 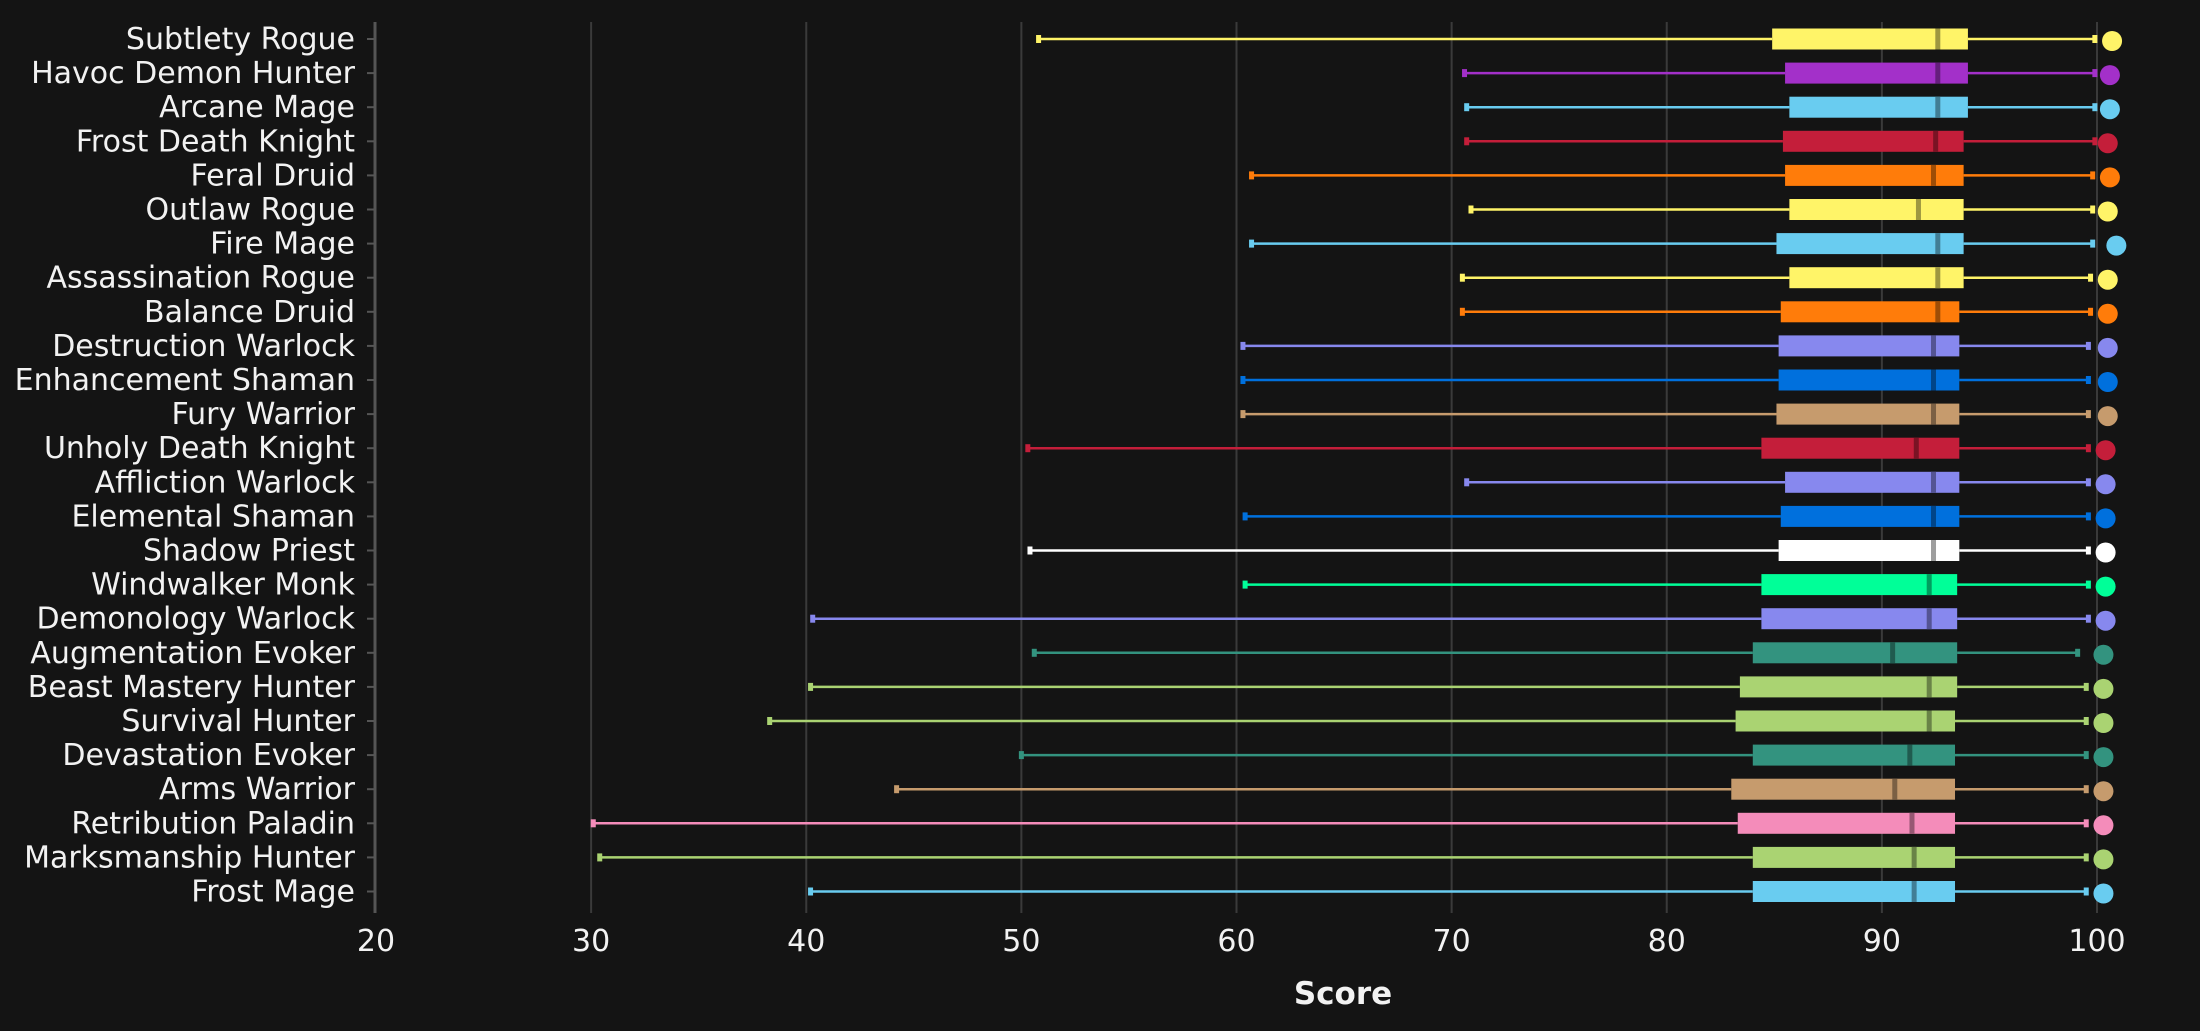 What do you see at coordinates (1155, 175) in the screenshot?
I see `series-row: Feral Druid` at bounding box center [1155, 175].